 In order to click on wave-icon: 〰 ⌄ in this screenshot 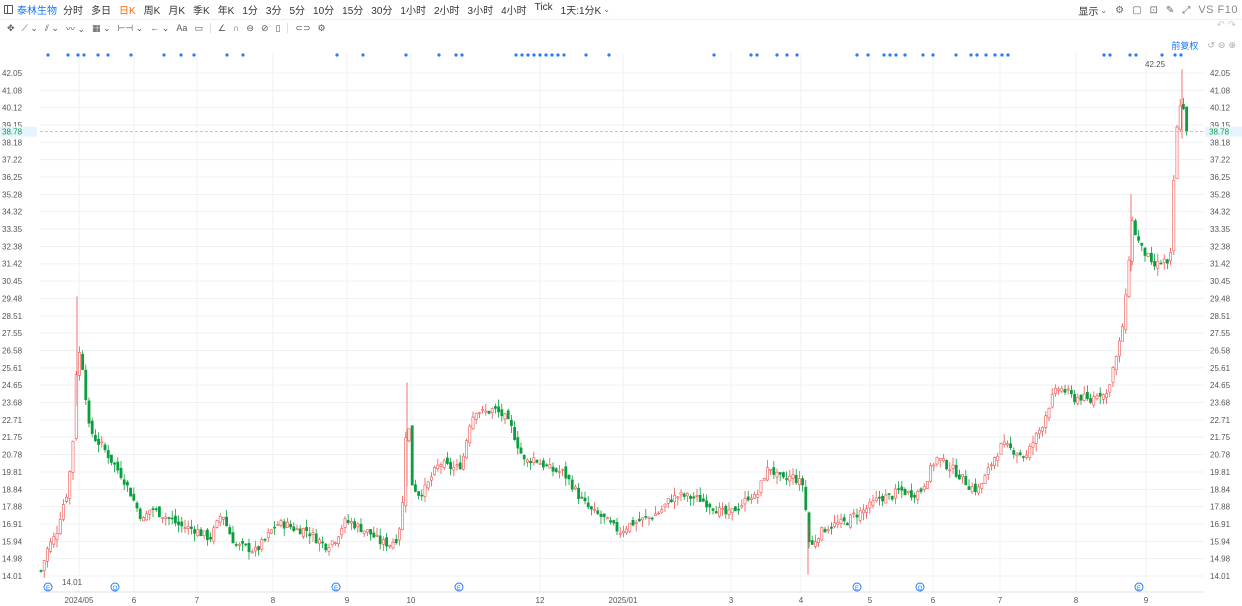, I will do `click(75, 28)`.